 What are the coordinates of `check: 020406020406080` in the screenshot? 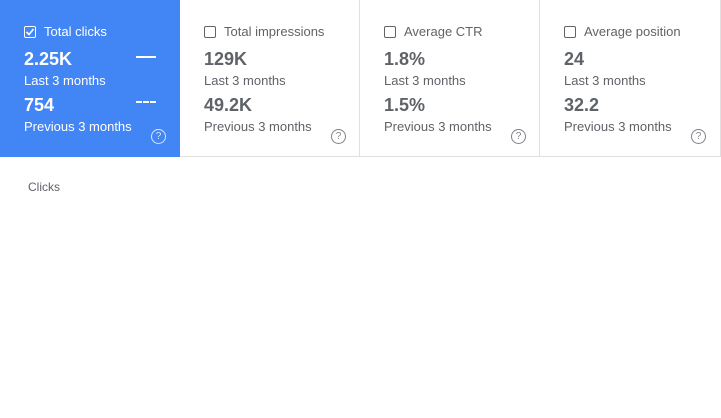 It's located at (30, 32).